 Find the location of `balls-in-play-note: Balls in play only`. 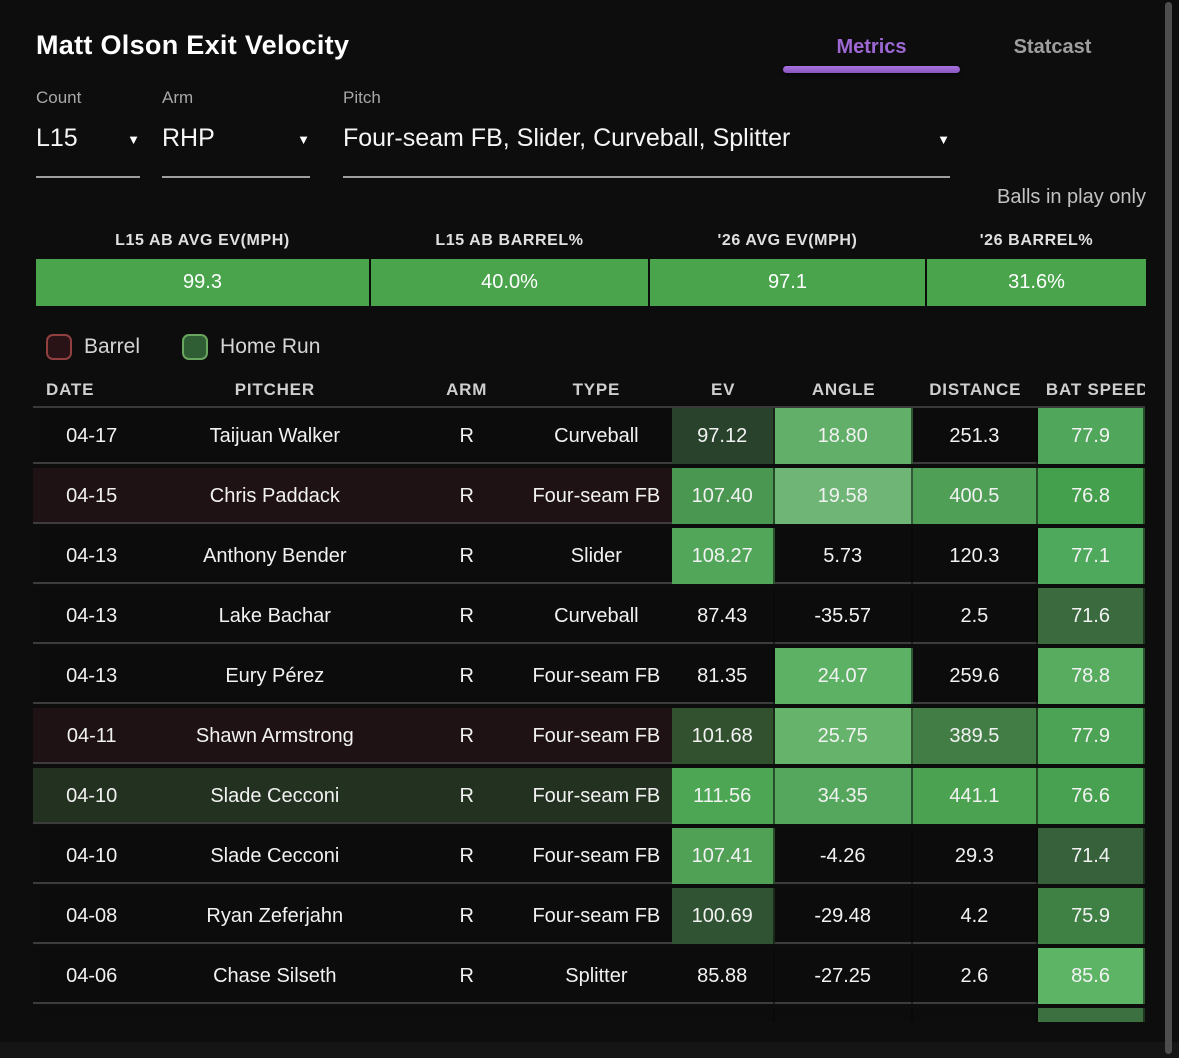

balls-in-play-note: Balls in play only is located at coordinates (1071, 197).